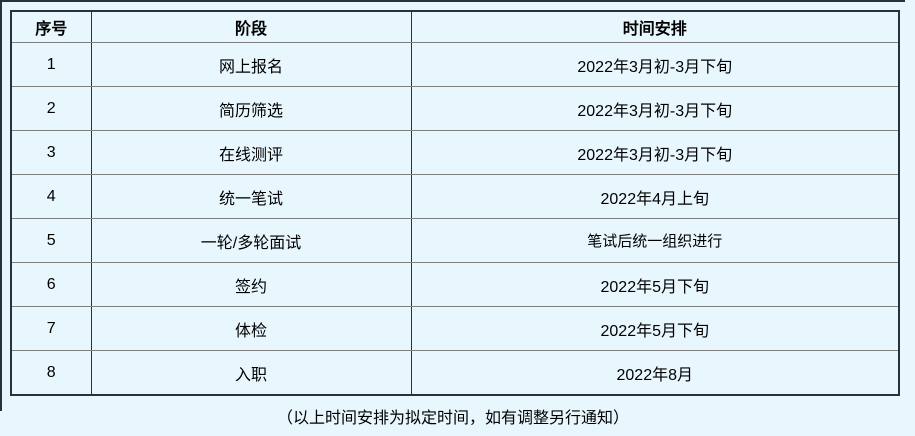 This screenshot has width=915, height=436. I want to click on cell-stage: 体检, so click(251, 328).